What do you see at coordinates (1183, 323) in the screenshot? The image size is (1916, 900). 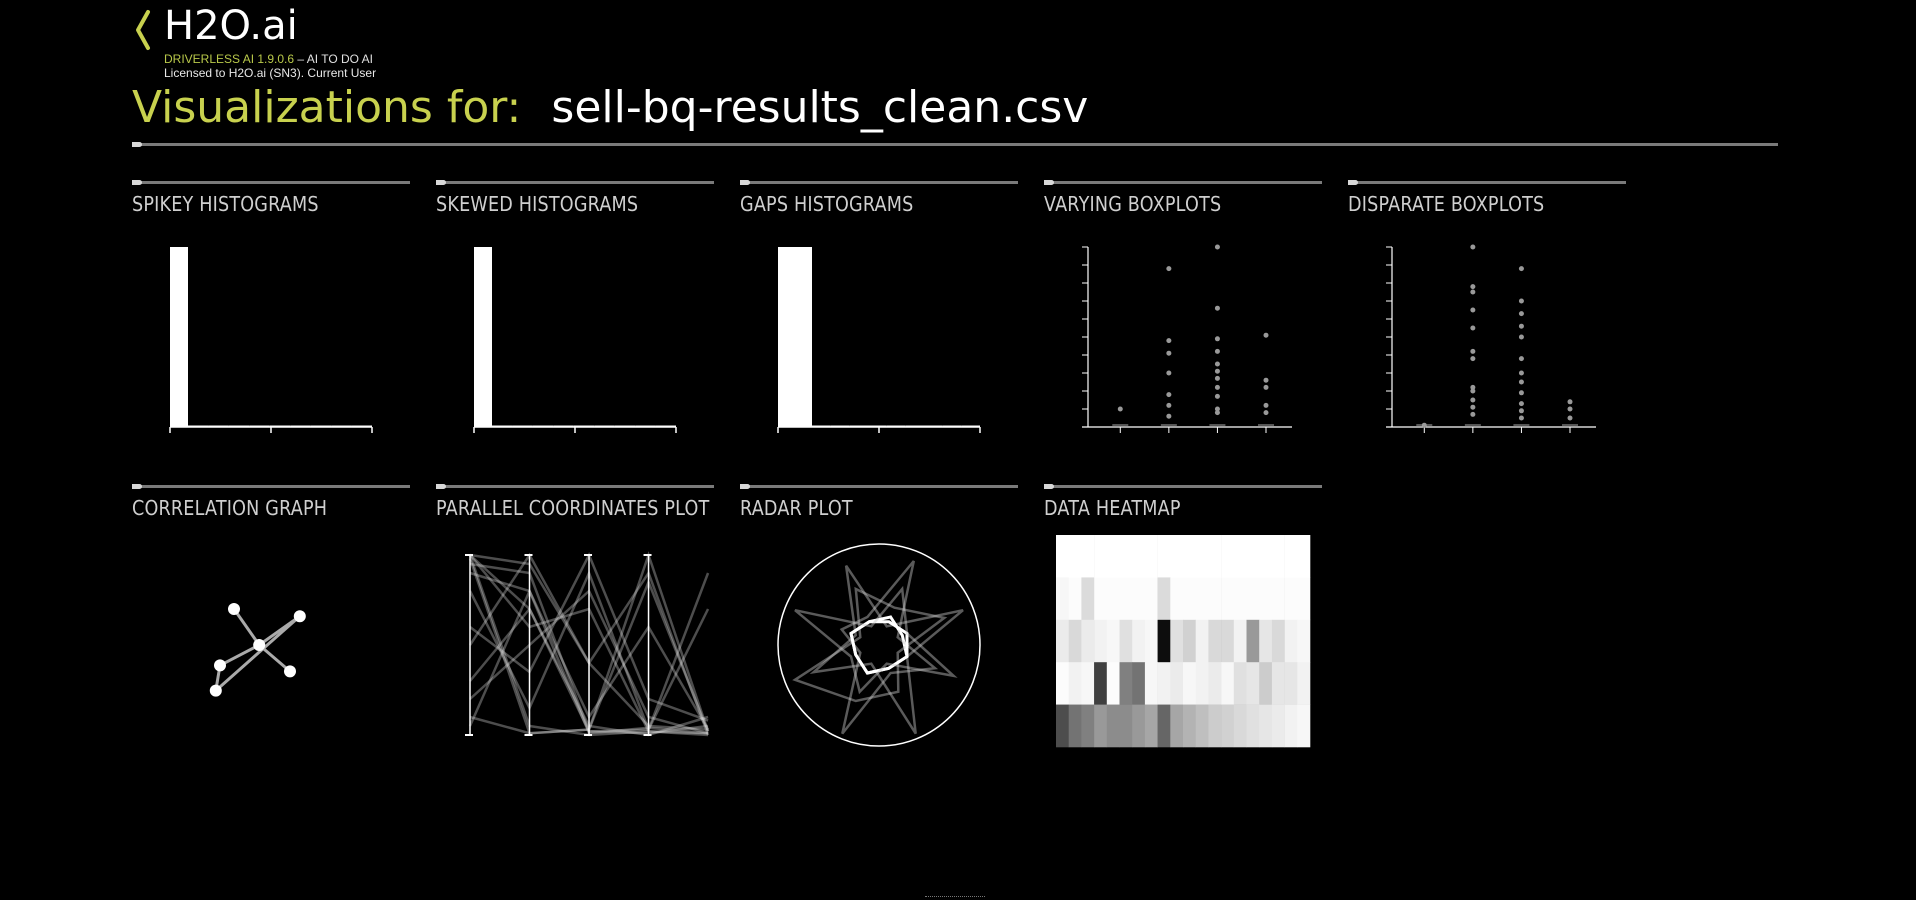 I see `card-varying-boxplots: VARYING BOXPLOTS` at bounding box center [1183, 323].